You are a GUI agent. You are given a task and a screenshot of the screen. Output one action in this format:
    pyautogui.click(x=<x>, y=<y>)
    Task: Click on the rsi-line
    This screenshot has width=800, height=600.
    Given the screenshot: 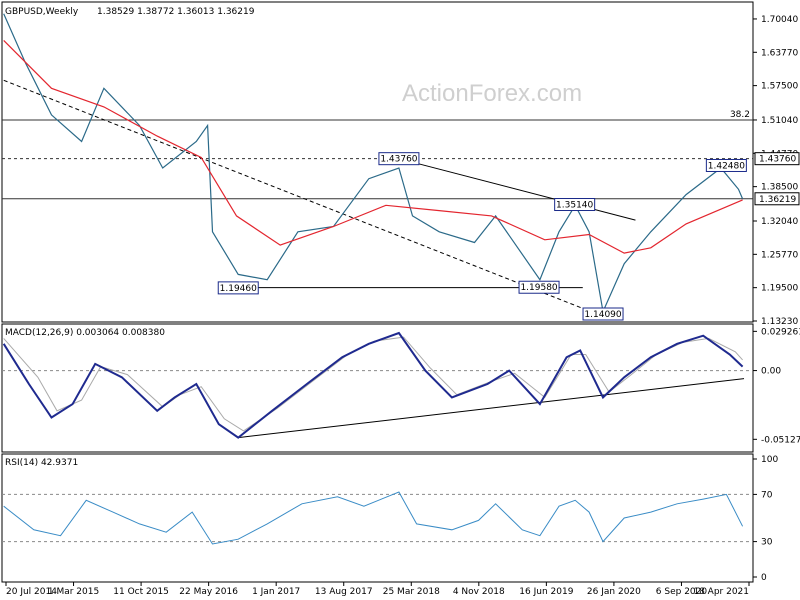 What is the action you would take?
    pyautogui.click(x=373, y=518)
    